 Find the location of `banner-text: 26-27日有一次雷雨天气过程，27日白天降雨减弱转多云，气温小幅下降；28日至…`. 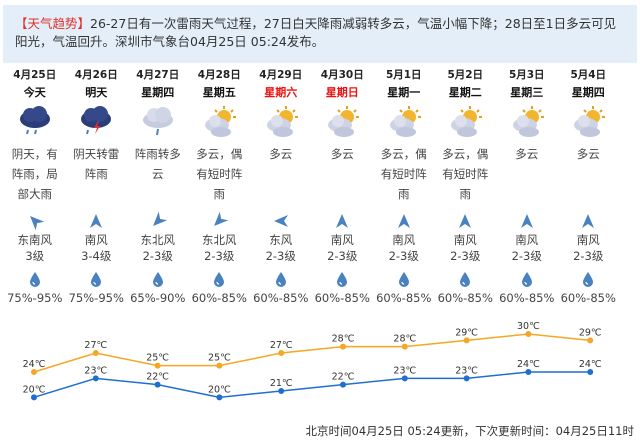

banner-text: 26-27日有一次雷雨天气过程，27日白天降雨减弱转多云，气温小幅下降；28日至… is located at coordinates (316, 32).